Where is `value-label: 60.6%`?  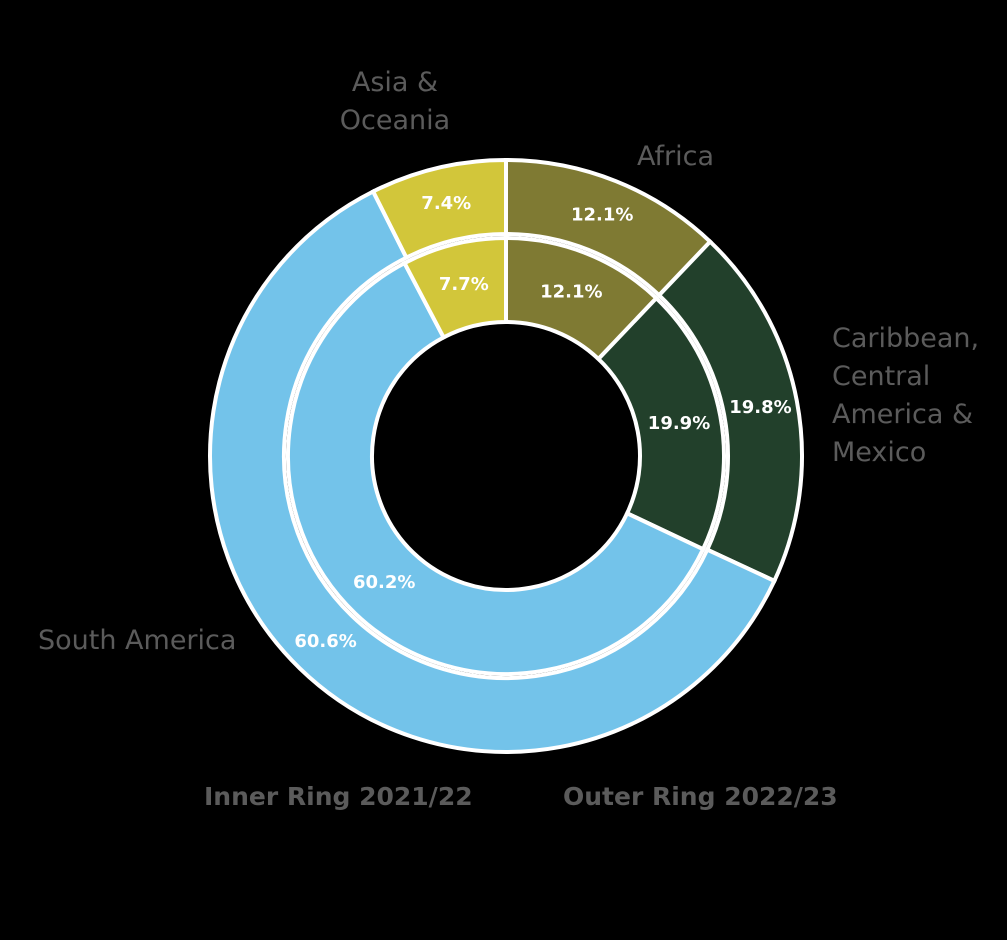
value-label: 60.6% is located at coordinates (325, 641).